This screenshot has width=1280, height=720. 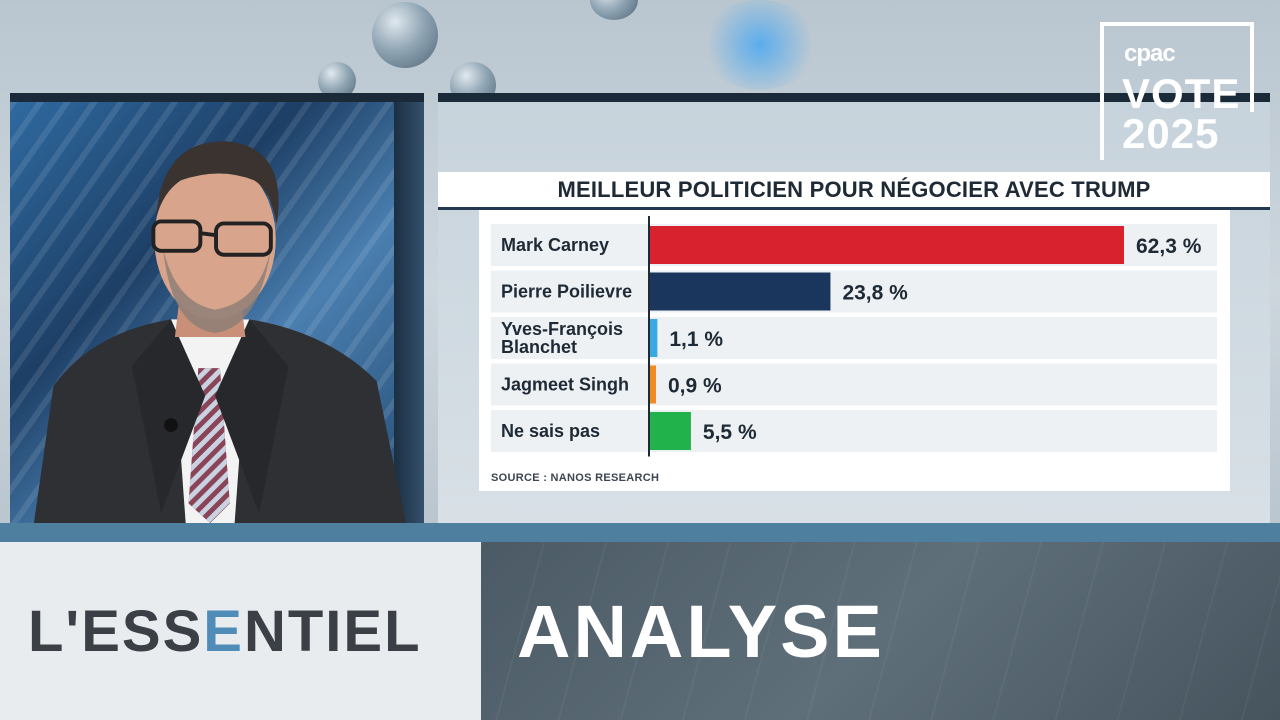 I want to click on category-label: Jagmeet Singh, so click(x=565, y=385).